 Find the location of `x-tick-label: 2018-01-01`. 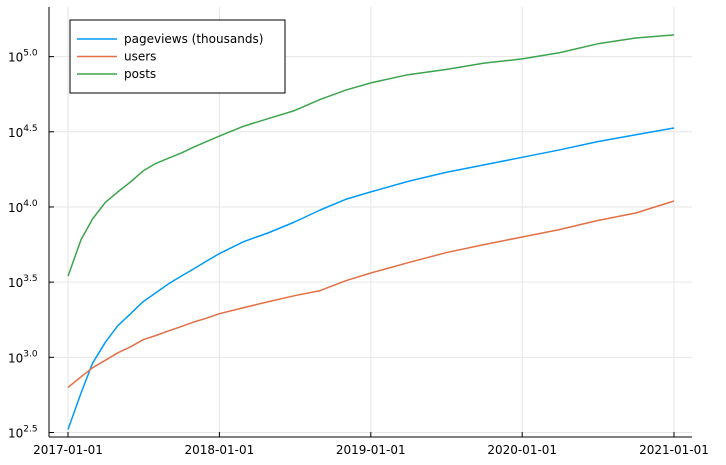

x-tick-label: 2018-01-01 is located at coordinates (220, 450).